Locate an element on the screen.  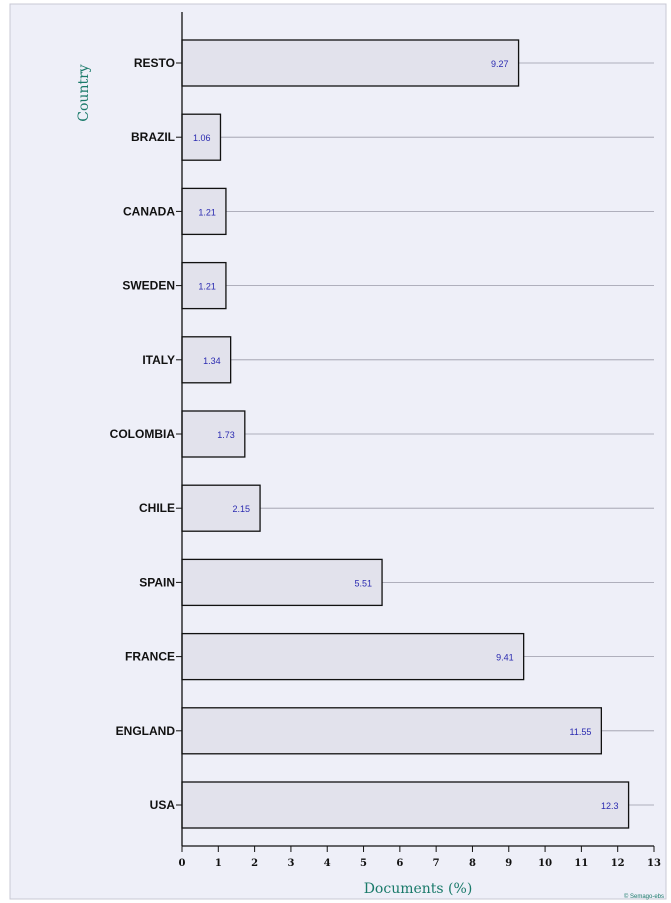
value-label: 1.73 is located at coordinates (226, 435).